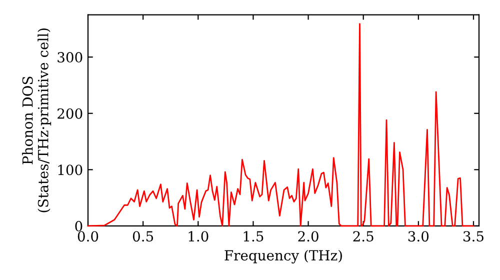 Image resolution: width=500 pixels, height=280 pixels. What do you see at coordinates (78, 226) in the screenshot?
I see `y-tick-label: 0` at bounding box center [78, 226].